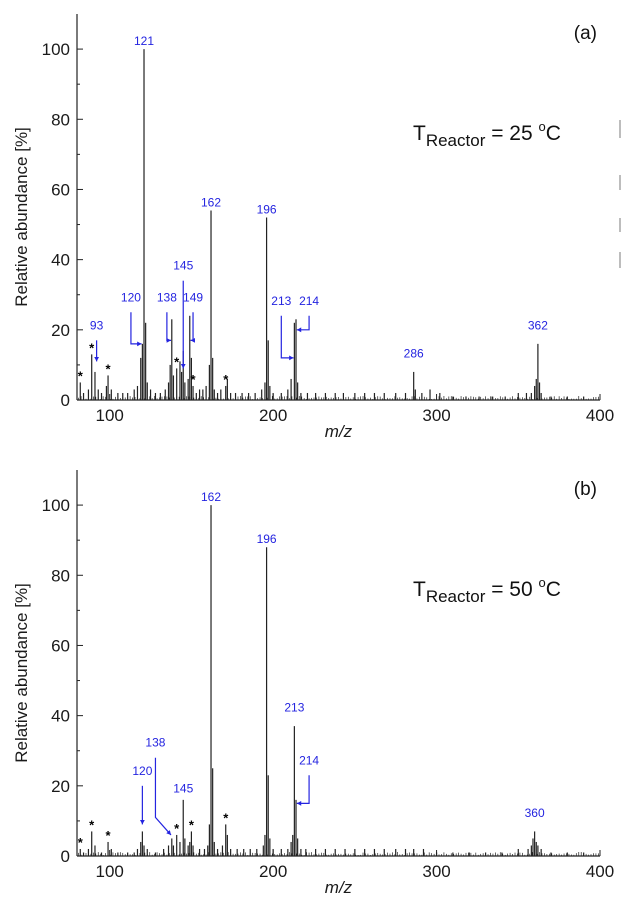 This screenshot has height=915, width=622. What do you see at coordinates (511, 133) in the screenshot?
I see `condition-rest: = 25` at bounding box center [511, 133].